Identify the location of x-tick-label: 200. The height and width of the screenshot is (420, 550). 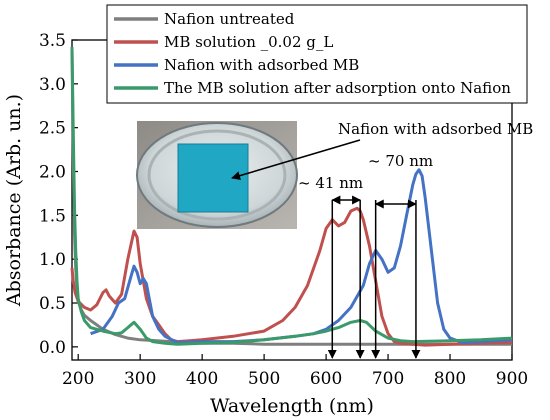
(78, 379).